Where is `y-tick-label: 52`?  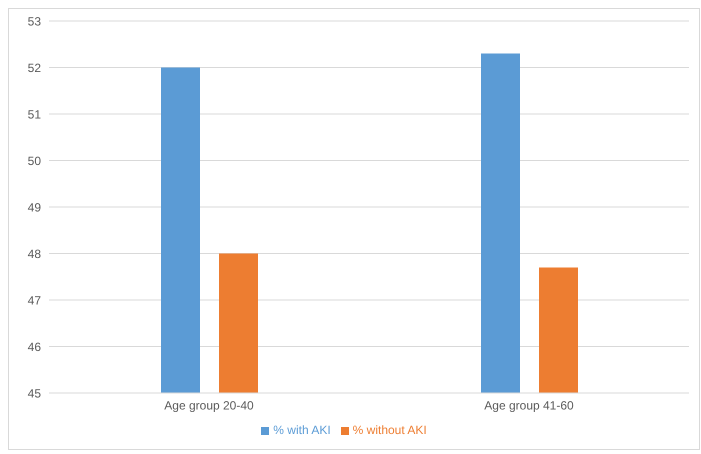
y-tick-label: 52 is located at coordinates (35, 67).